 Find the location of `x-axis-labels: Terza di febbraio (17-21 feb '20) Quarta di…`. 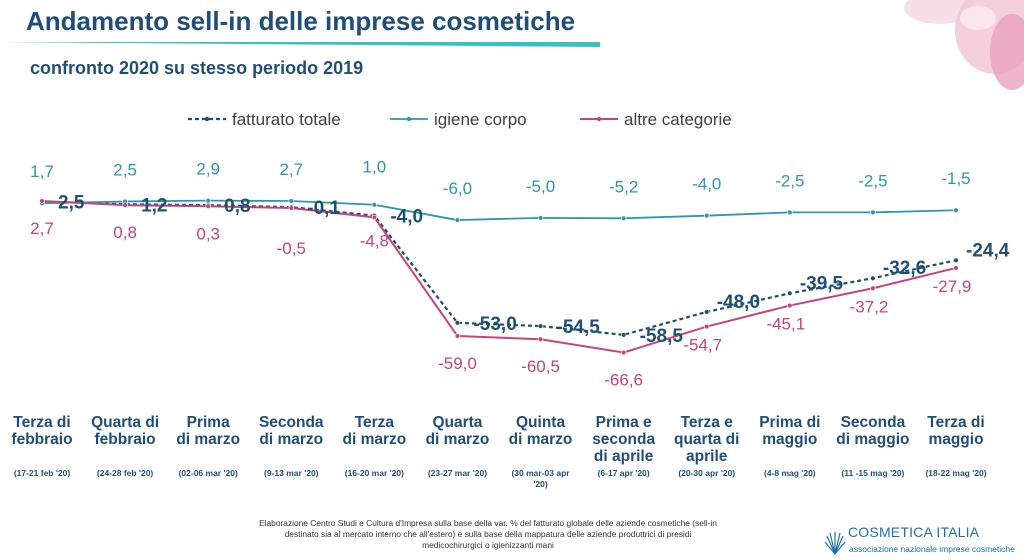

x-axis-labels: Terza di febbraio (17-21 feb '20) Quarta di… is located at coordinates (498, 451).